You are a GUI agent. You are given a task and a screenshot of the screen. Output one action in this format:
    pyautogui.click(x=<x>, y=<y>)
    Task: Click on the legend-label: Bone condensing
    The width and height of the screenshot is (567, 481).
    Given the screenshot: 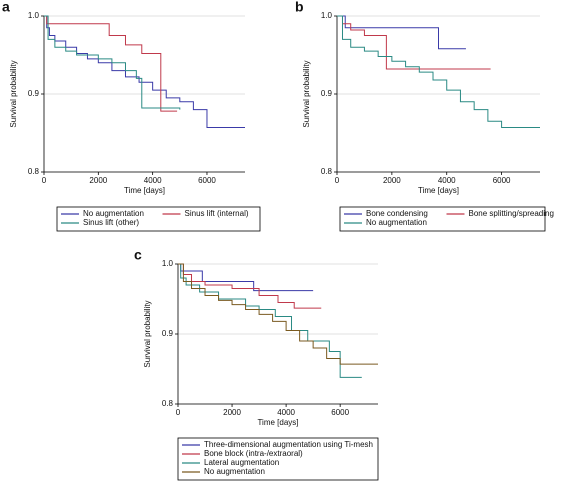 What is the action you would take?
    pyautogui.click(x=397, y=213)
    